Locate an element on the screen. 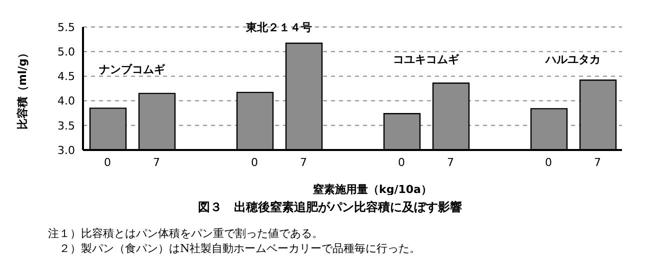 Image resolution: width=660 pixels, height=275 pixels. y-axis-title: 比容積（ml/g） is located at coordinates (22, 88).